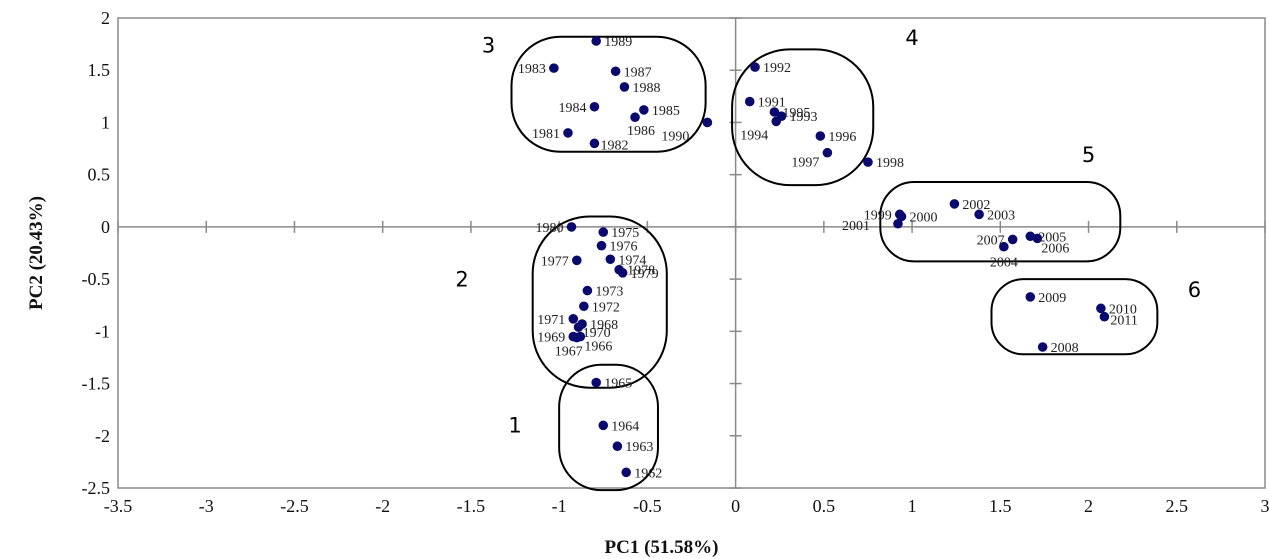 The width and height of the screenshot is (1269, 559). What do you see at coordinates (554, 68) in the screenshot?
I see `data-point-1983` at bounding box center [554, 68].